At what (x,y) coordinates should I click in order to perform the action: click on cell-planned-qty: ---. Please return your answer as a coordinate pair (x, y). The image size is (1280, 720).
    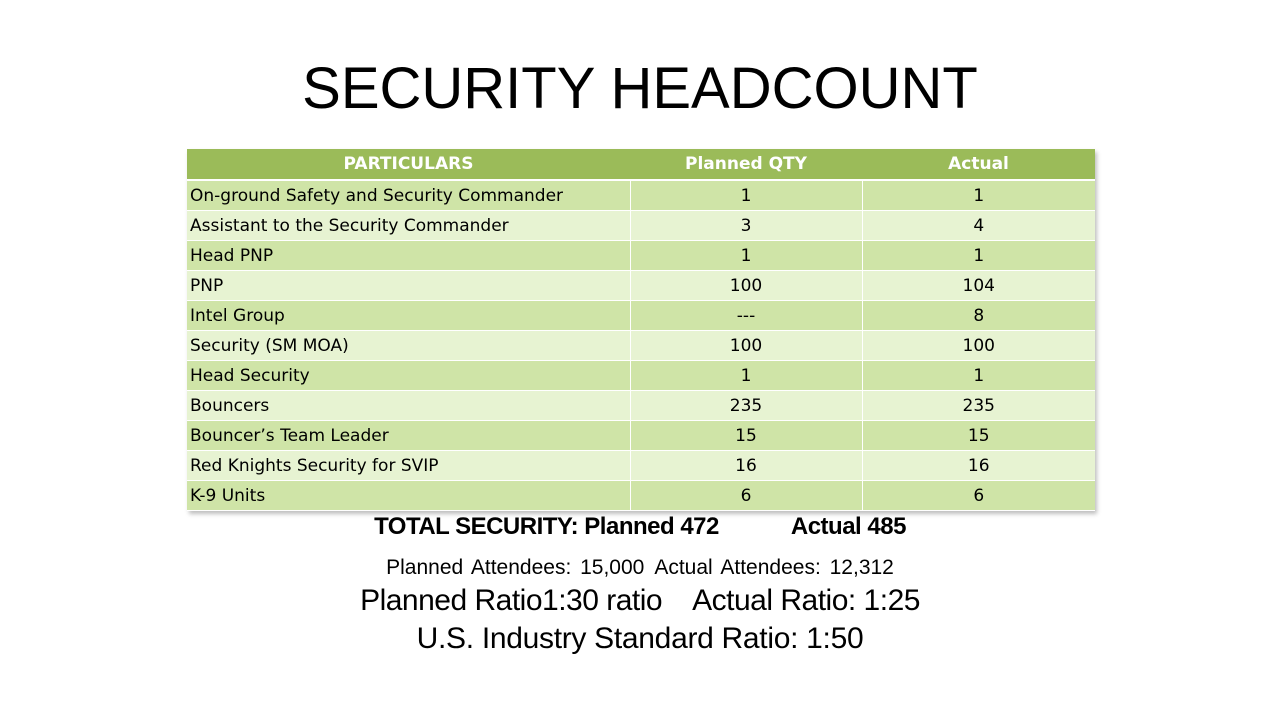
    Looking at the image, I should click on (746, 315).